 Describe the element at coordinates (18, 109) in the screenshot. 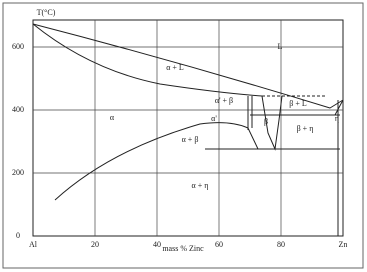

I see `y-tick-label: 400` at that location.